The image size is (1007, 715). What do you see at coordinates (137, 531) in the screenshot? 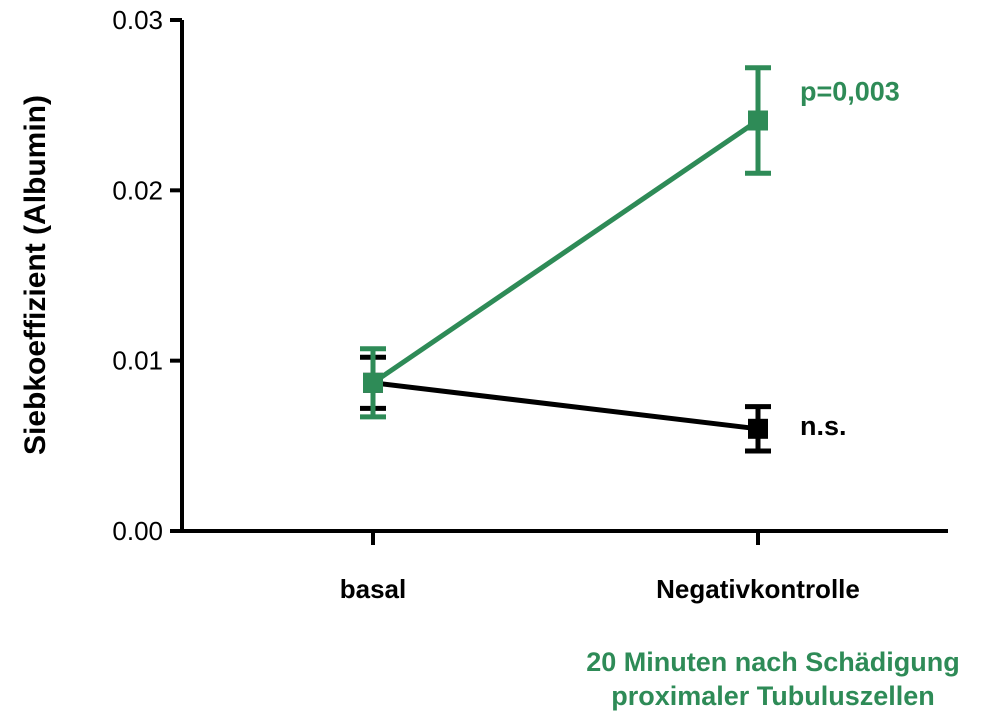
I see `y-tick-label: 0.00` at bounding box center [137, 531].